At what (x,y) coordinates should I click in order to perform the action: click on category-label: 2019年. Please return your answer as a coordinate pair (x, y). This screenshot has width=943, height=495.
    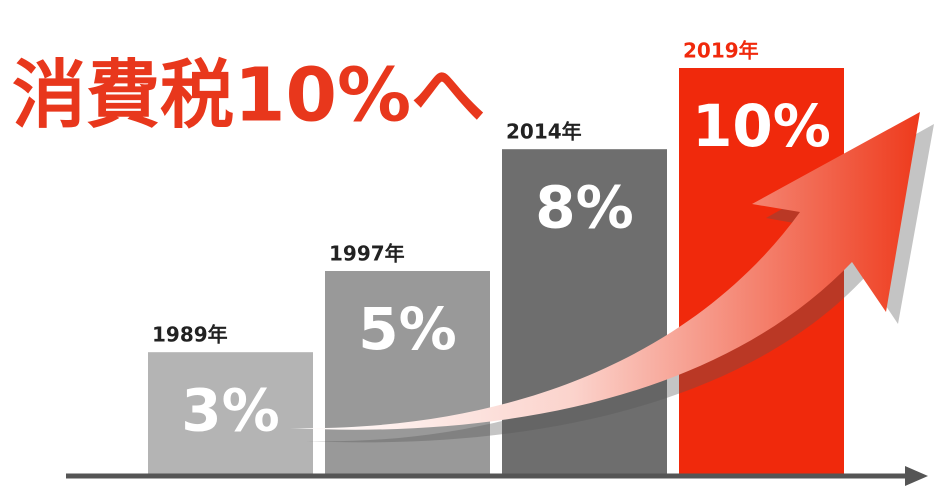
    Looking at the image, I should click on (721, 51).